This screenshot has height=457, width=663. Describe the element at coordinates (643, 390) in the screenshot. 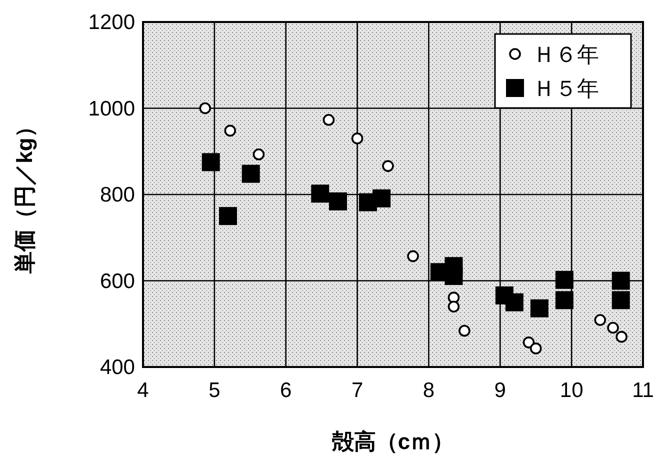

I see `x-tick-label: 11` at that location.